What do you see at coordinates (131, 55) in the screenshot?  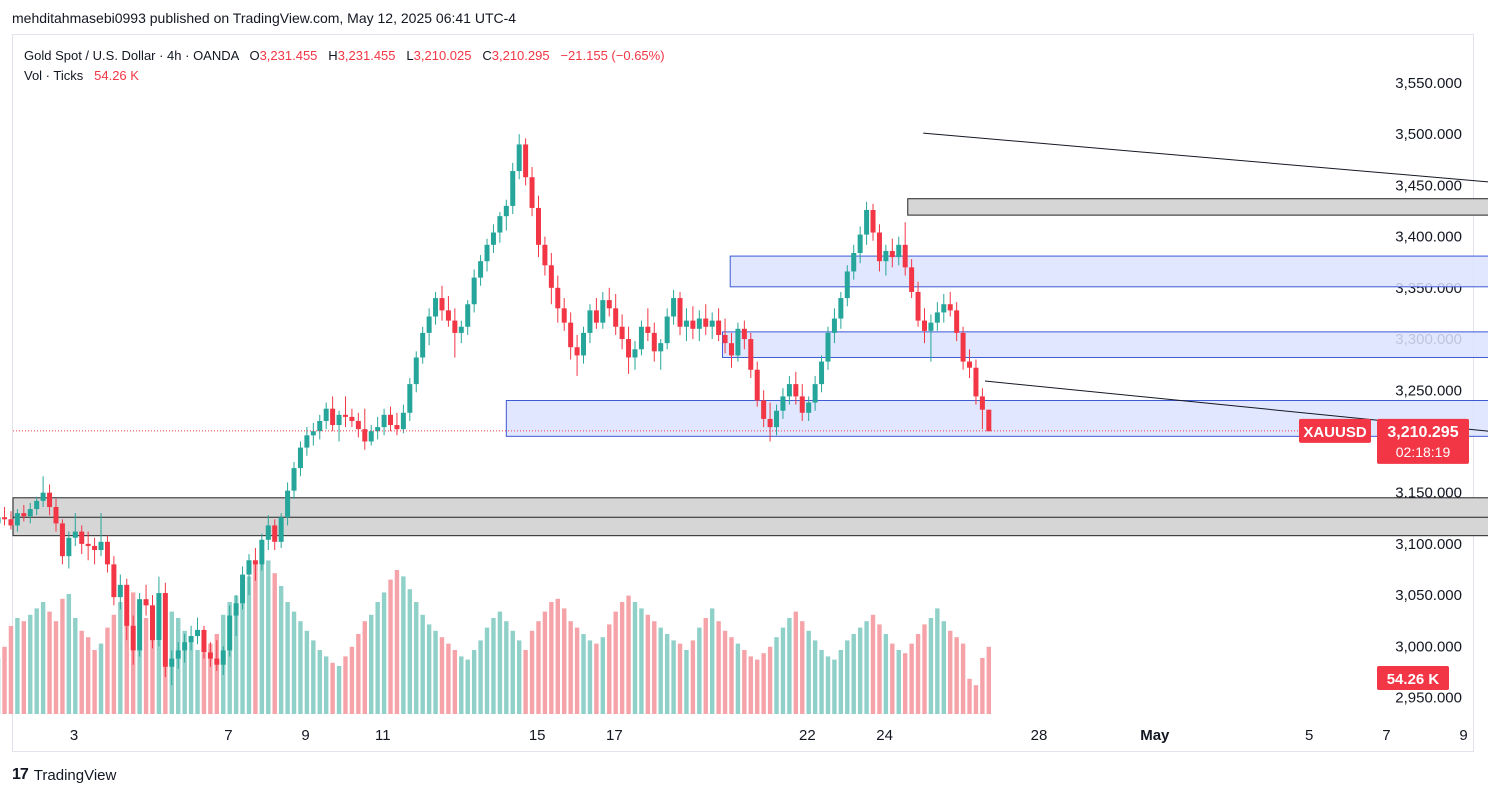 I see `symbol-line: Gold Spot / U.S. Dollar · 4h · OANDA` at bounding box center [131, 55].